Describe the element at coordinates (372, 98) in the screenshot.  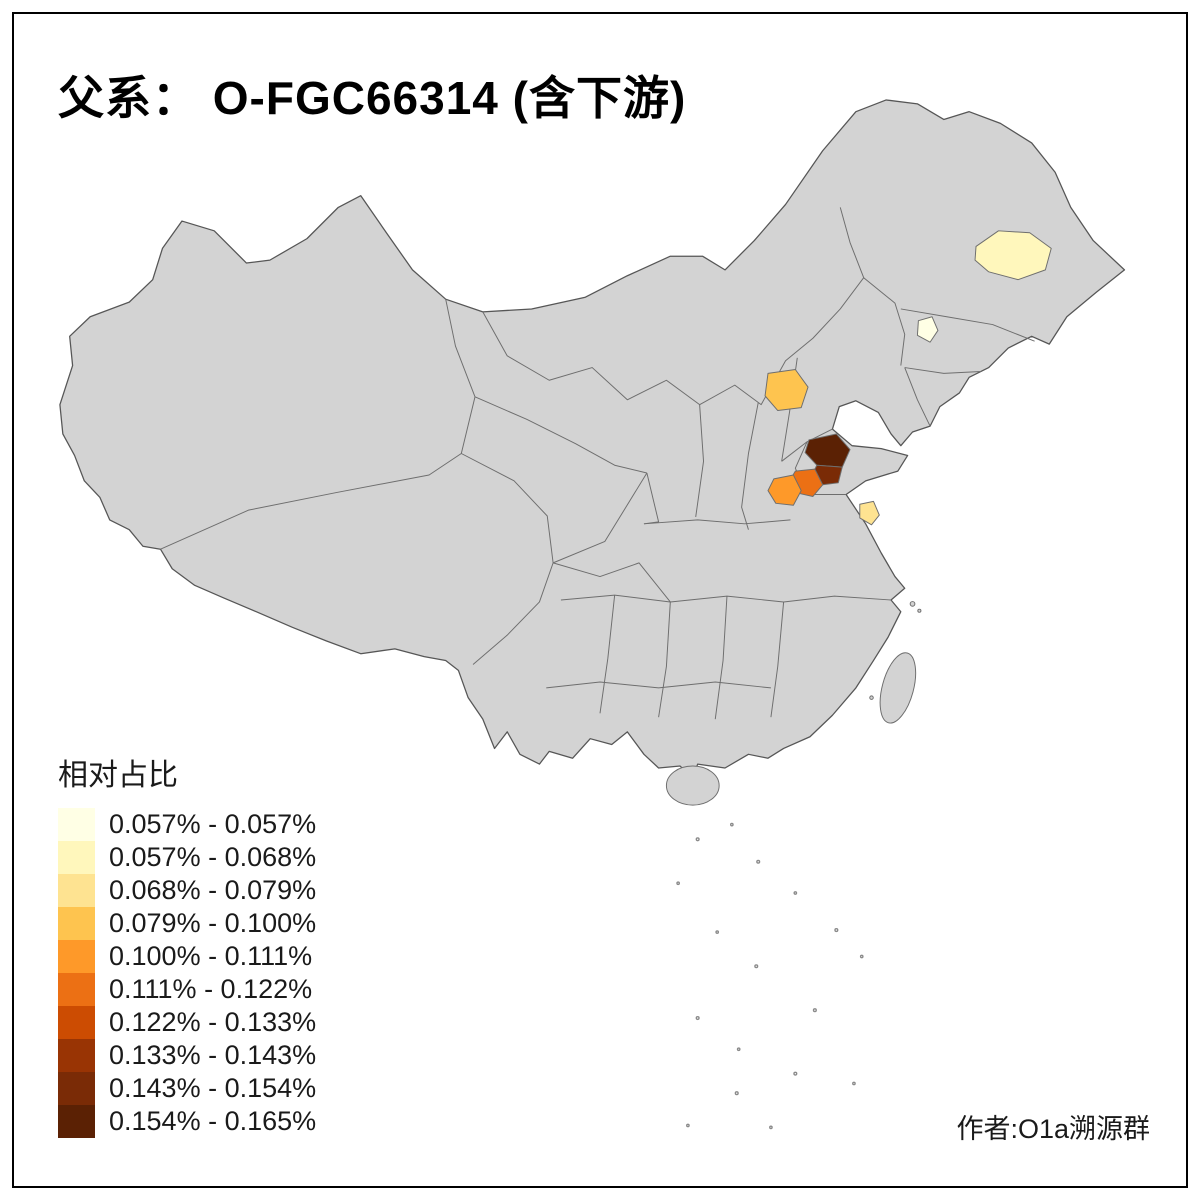
I see `page-title: 父系： O-FGC66314 (含下游)` at that location.